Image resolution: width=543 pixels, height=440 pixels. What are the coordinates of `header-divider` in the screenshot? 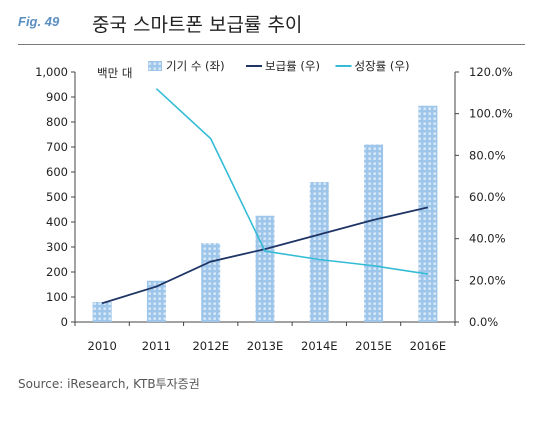 It's located at (271, 44).